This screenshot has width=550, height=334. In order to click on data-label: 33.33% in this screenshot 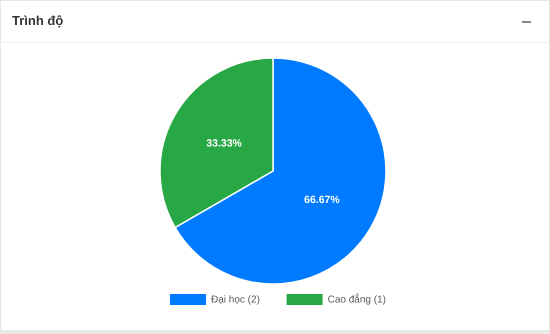, I will do `click(224, 143)`.